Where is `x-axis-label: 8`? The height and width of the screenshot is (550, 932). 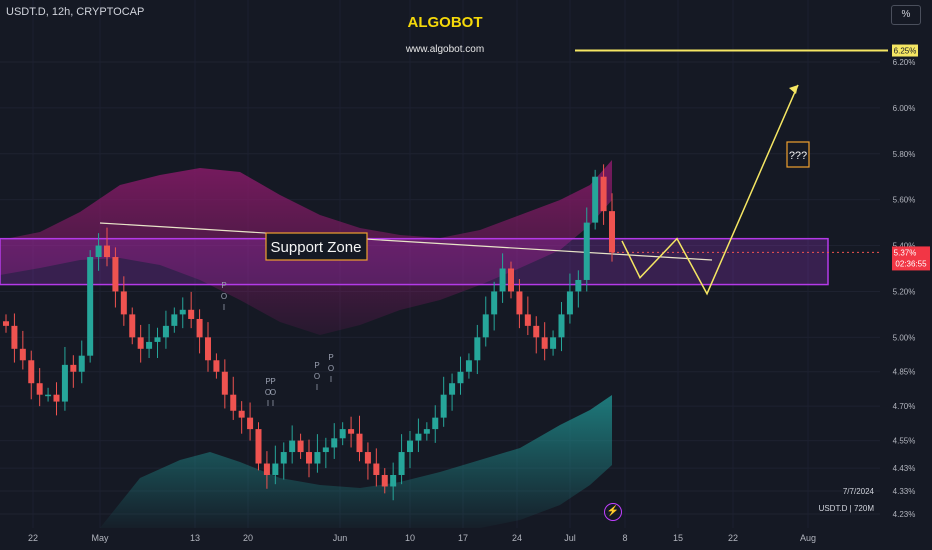
x-axis-label: 8 is located at coordinates (624, 538).